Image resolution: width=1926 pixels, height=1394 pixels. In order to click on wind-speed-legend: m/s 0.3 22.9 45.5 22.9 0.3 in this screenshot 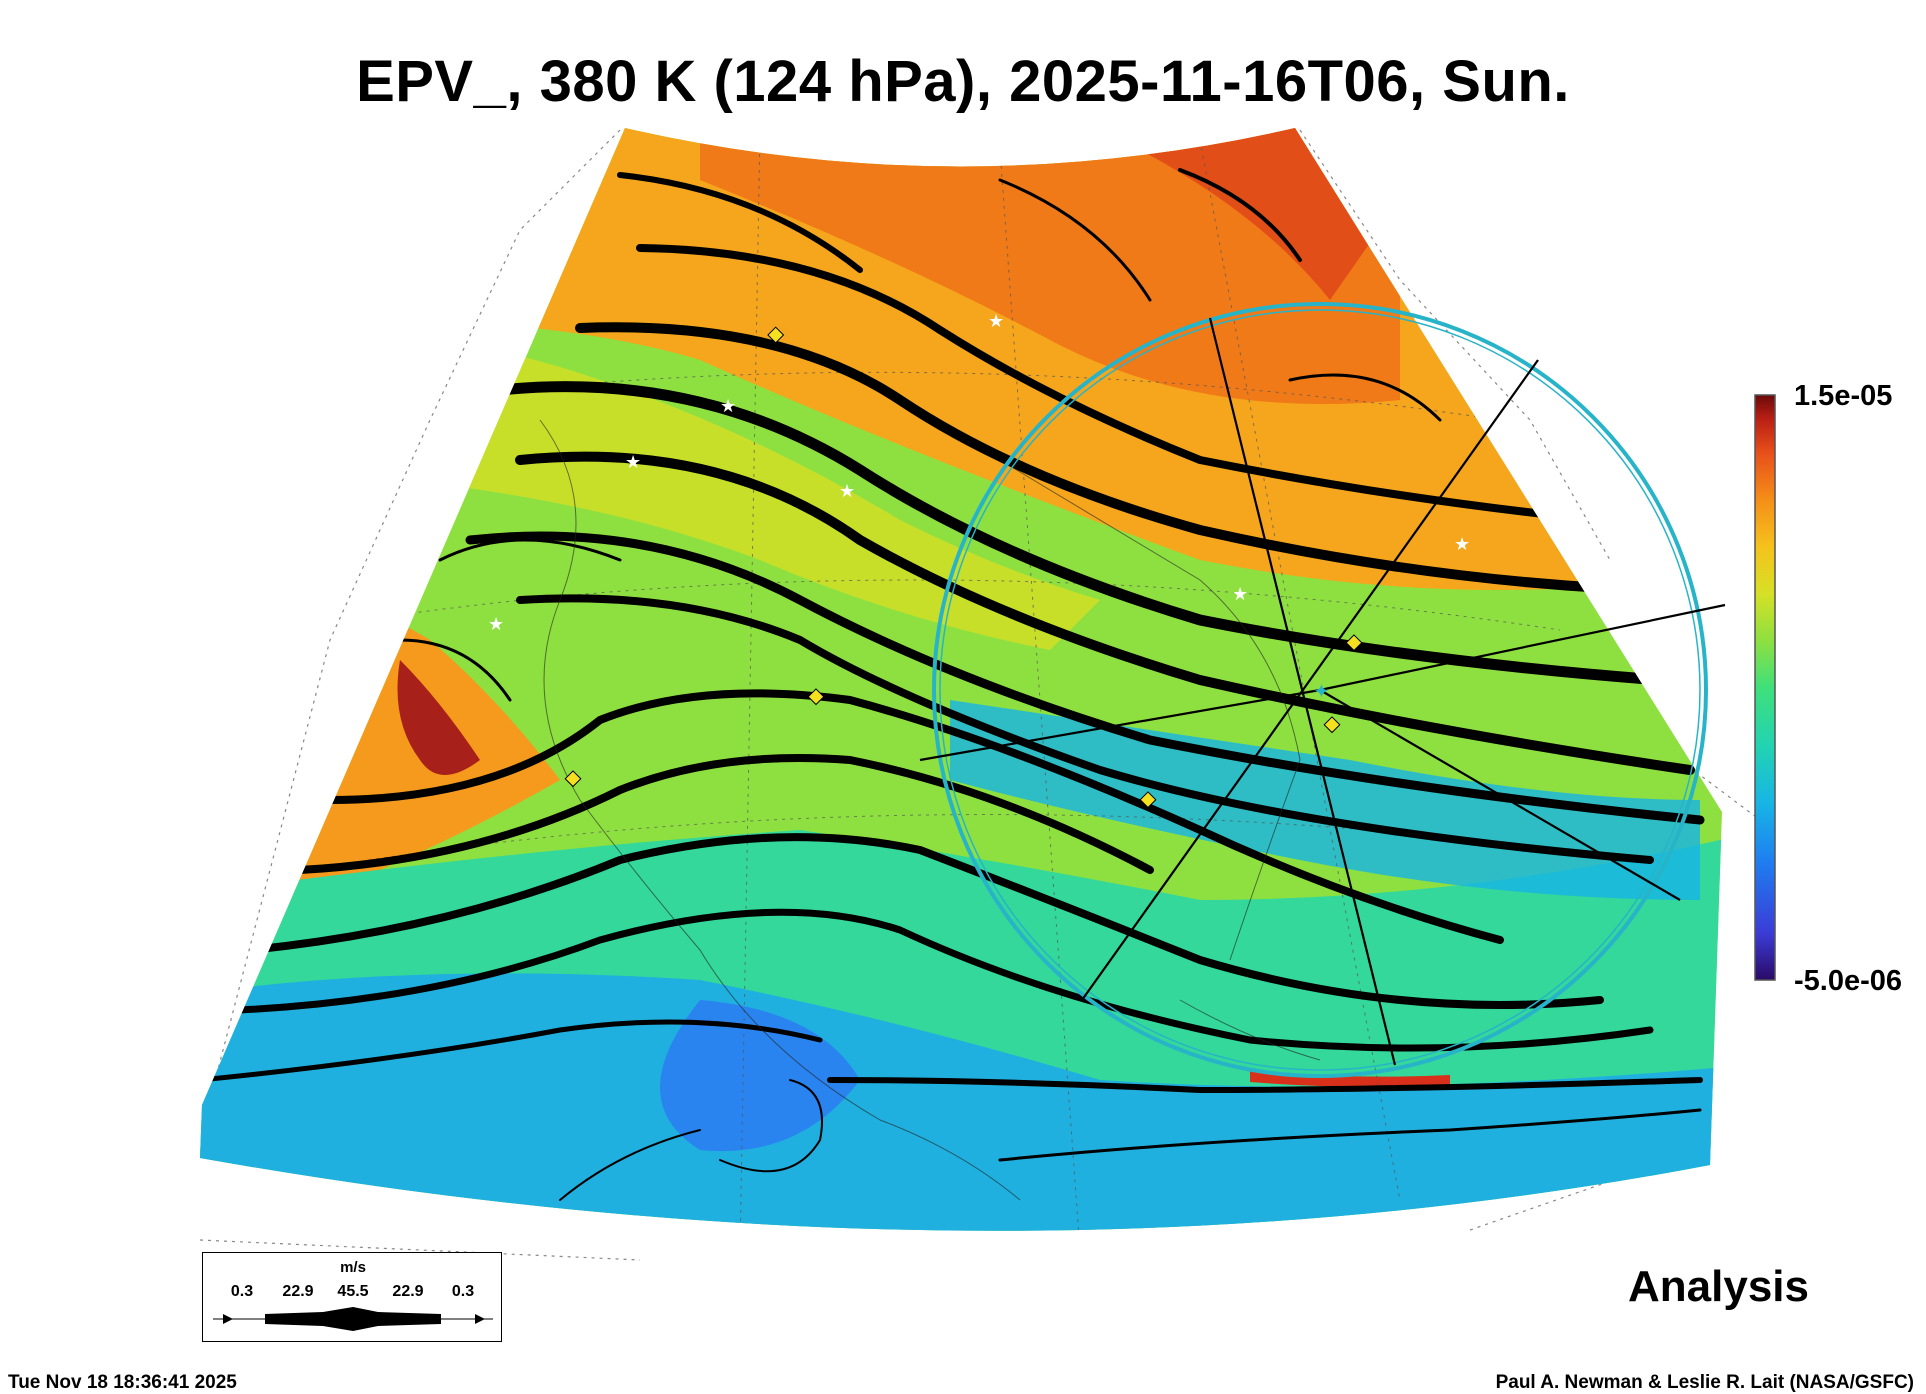, I will do `click(352, 1297)`.